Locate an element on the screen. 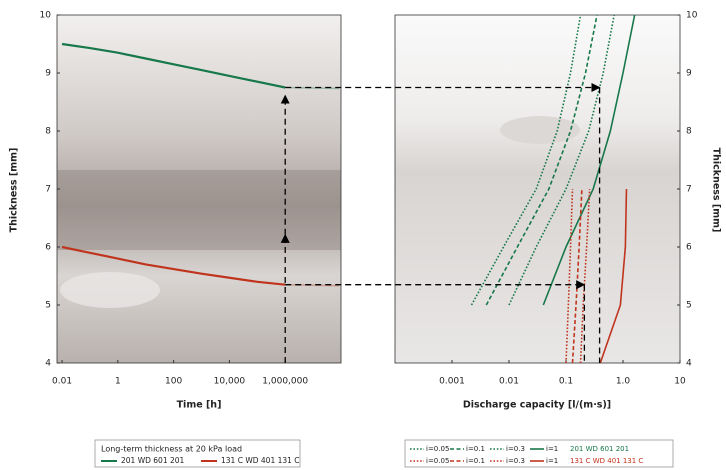 This screenshot has height=470, width=726. x-tick-label: 1 is located at coordinates (118, 382).